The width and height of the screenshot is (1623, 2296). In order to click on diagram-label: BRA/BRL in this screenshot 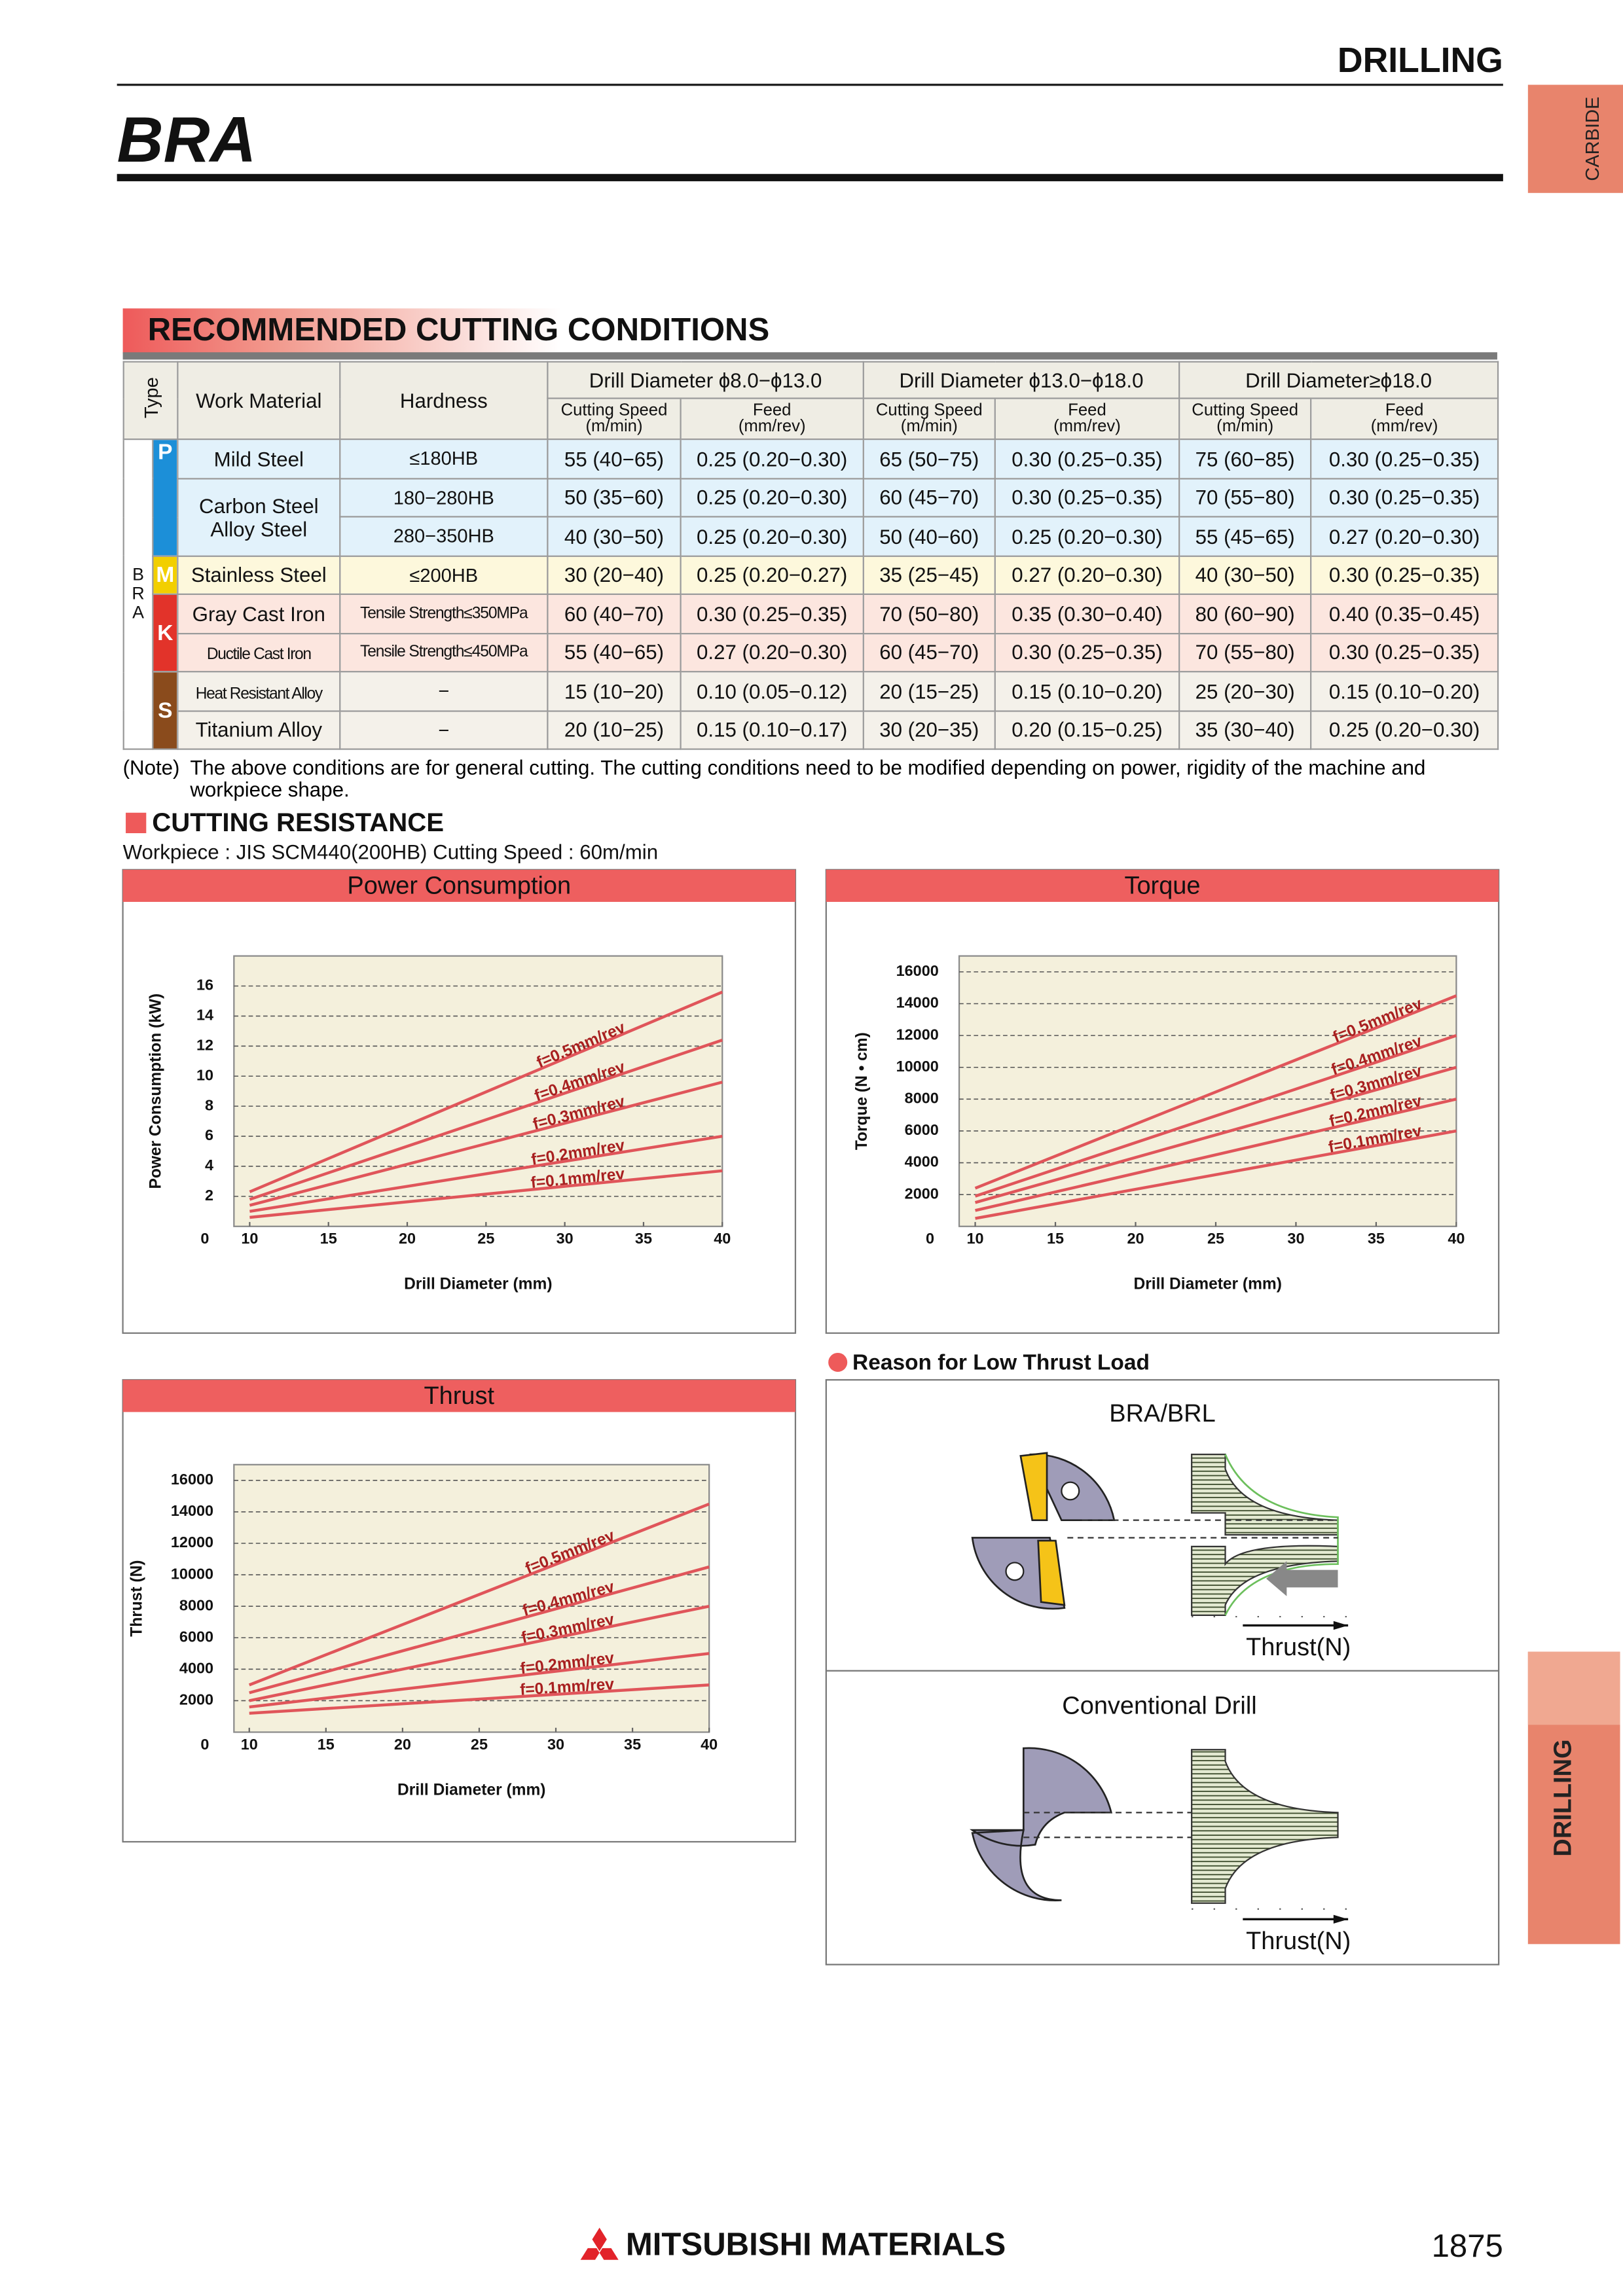, I will do `click(1162, 1413)`.